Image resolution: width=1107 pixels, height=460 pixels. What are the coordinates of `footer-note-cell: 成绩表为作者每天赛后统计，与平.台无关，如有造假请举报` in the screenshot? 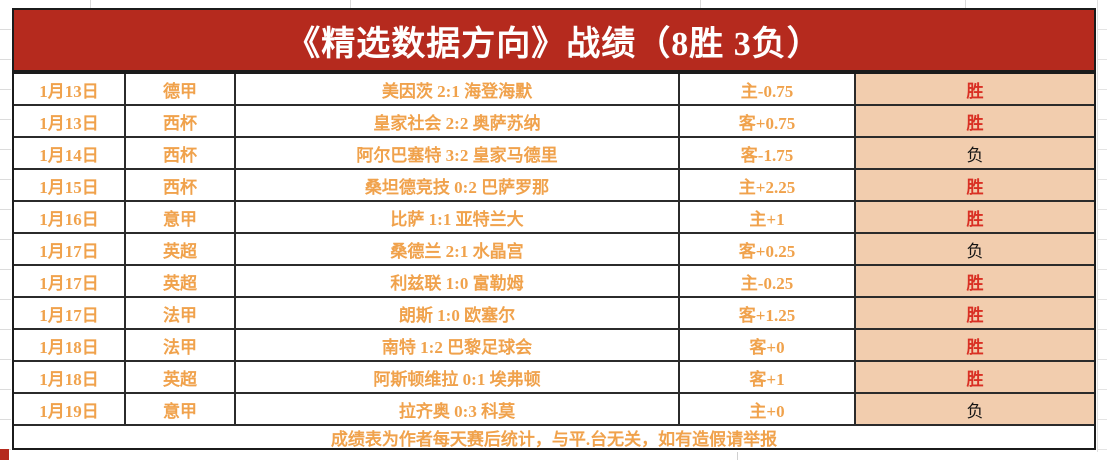 It's located at (554, 436).